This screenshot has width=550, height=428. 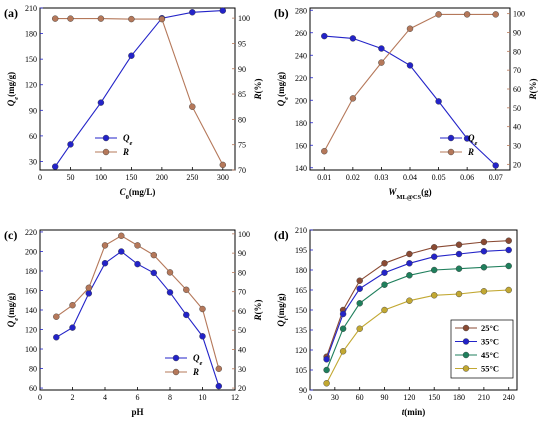 What do you see at coordinates (242, 145) in the screenshot?
I see `y2-tick-label: 75` at bounding box center [242, 145].